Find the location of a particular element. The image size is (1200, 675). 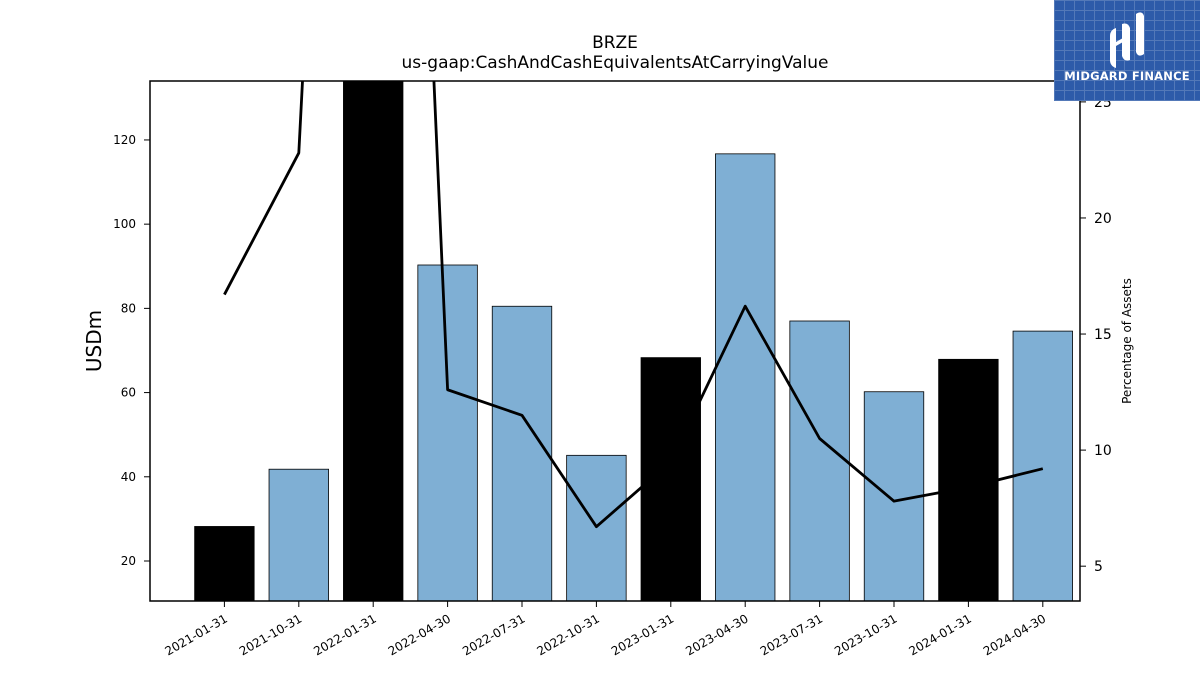

x-tick-label: 2024-04-30 is located at coordinates (1014, 634).